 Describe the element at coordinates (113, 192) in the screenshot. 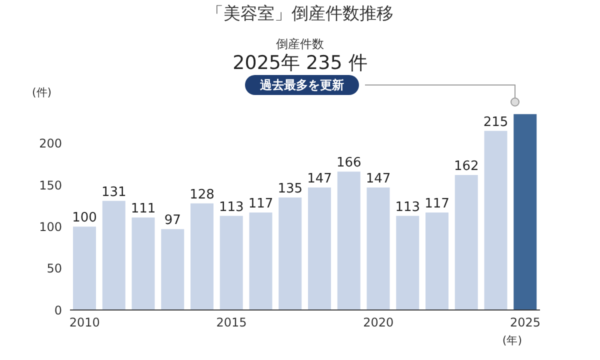

I see `data-label: 131` at that location.